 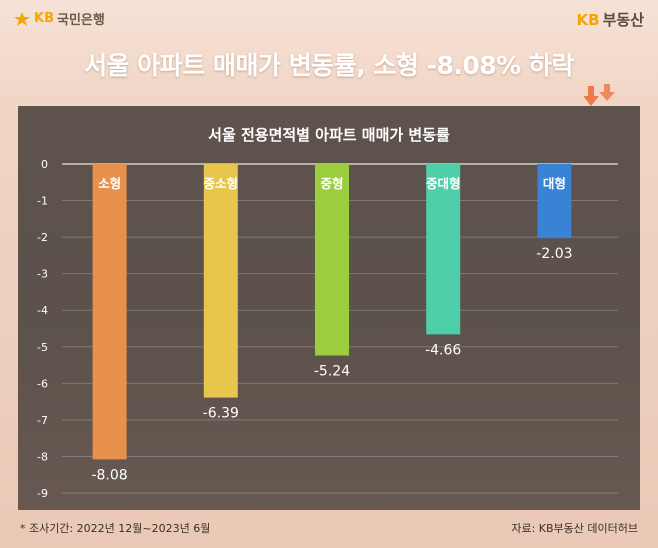 What do you see at coordinates (329, 22) in the screenshot?
I see `top-bar: KB 국민은행 KB 부동산` at bounding box center [329, 22].